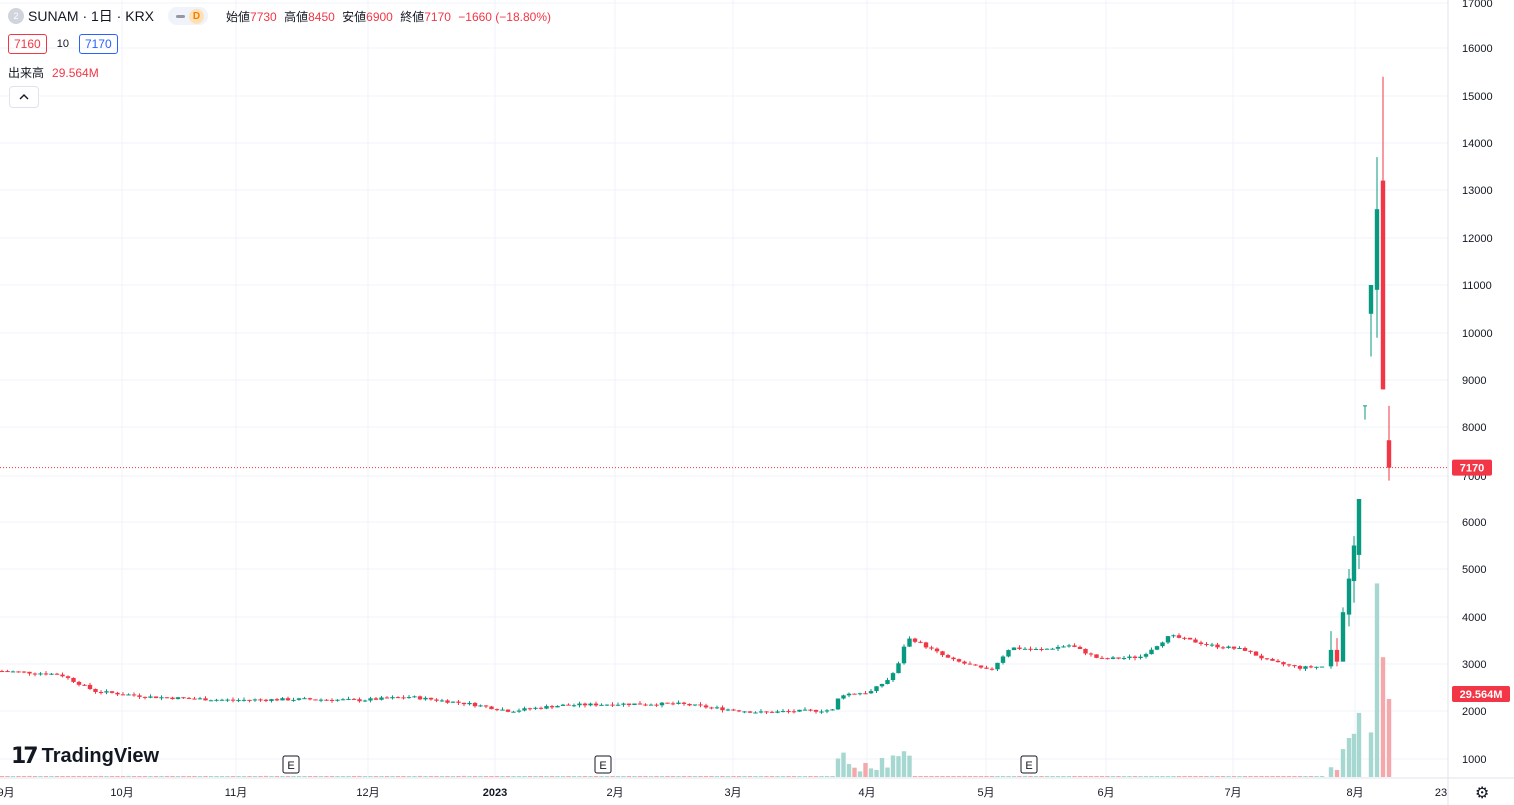  Describe the element at coordinates (27, 44) in the screenshot. I see `bid-button: 7160` at that location.